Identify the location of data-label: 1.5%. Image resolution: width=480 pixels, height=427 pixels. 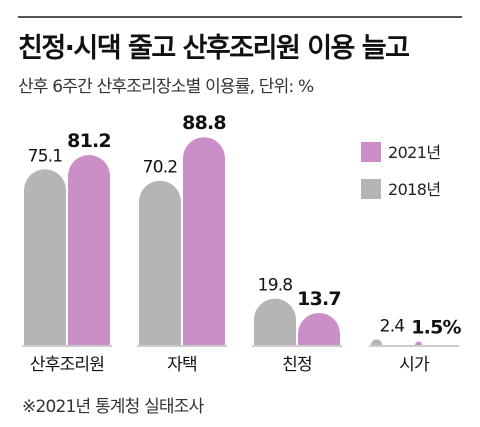
(436, 327).